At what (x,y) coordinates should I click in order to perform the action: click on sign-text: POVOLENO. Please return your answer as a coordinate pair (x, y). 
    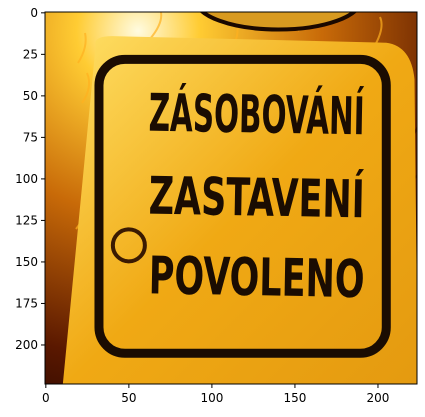
    Looking at the image, I should click on (256, 278).